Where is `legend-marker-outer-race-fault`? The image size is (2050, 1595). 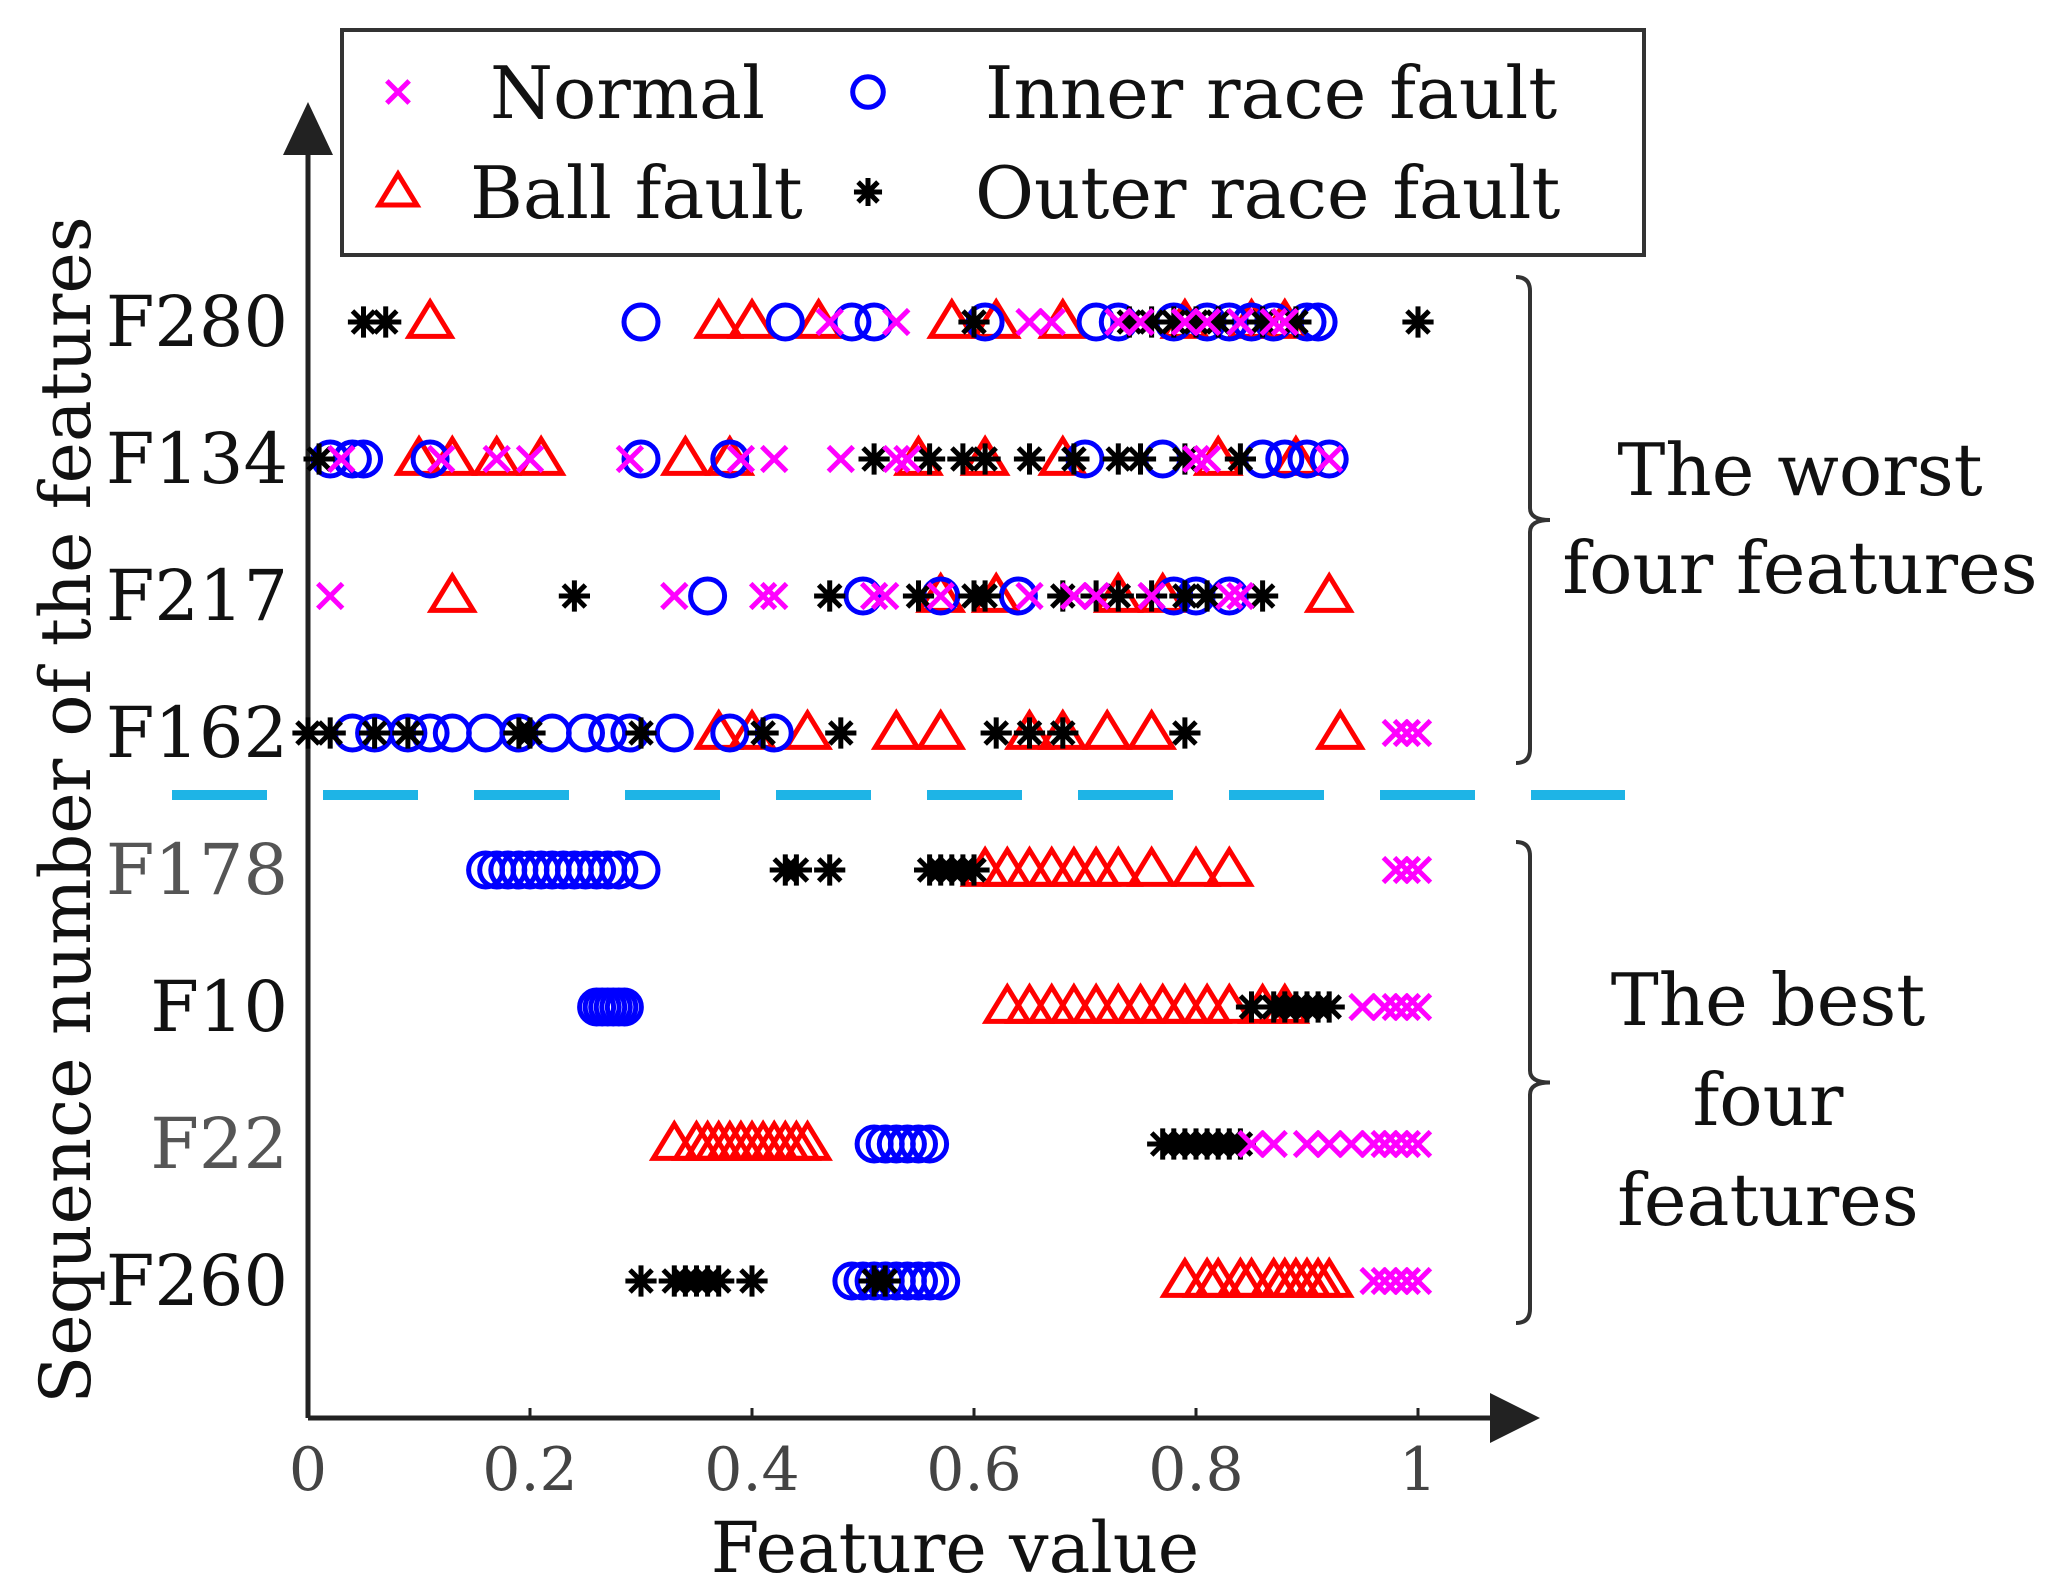 legend-marker-outer-race-fault is located at coordinates (868, 192).